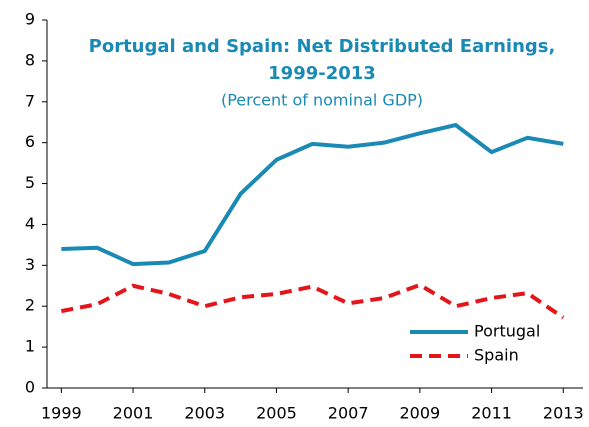 The width and height of the screenshot is (589, 427). I want to click on chart-subtitle: (Percent of nominal GDP), so click(322, 100).